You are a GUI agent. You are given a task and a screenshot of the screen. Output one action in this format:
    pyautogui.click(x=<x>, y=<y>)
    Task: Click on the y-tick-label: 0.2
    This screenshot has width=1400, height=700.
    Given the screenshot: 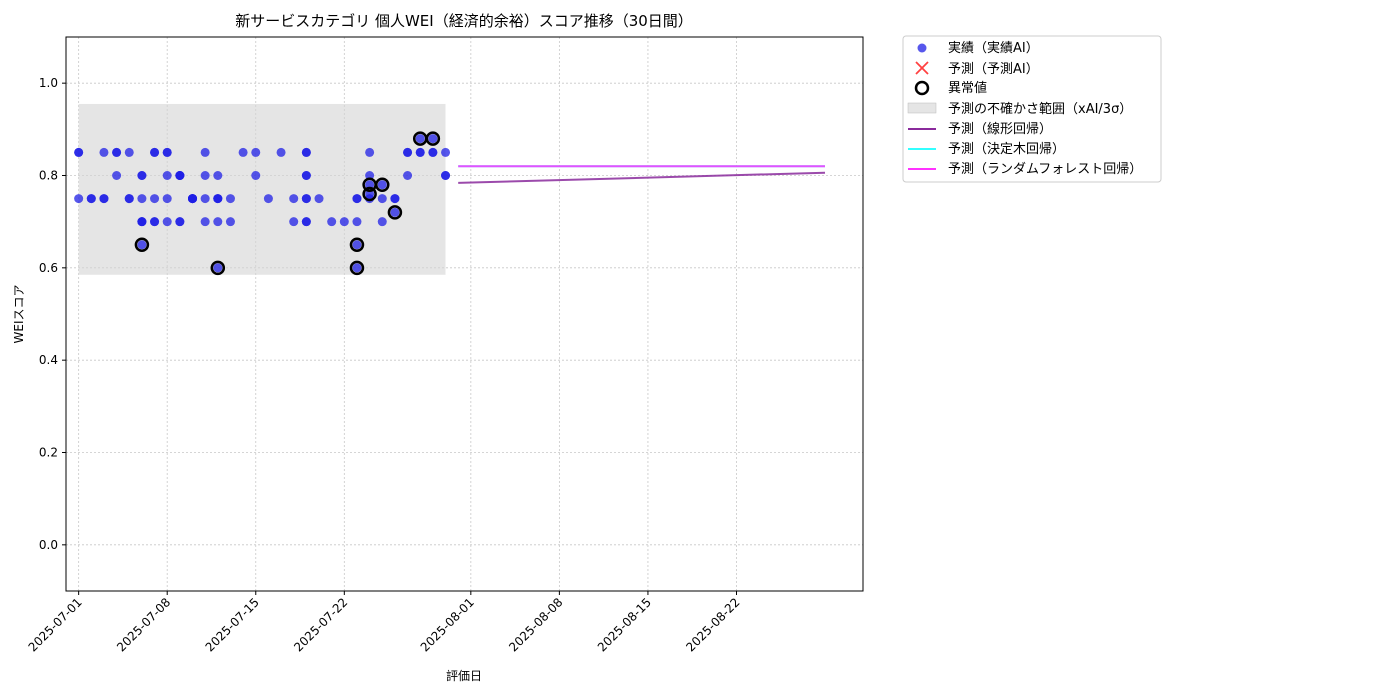 What is the action you would take?
    pyautogui.click(x=48, y=453)
    